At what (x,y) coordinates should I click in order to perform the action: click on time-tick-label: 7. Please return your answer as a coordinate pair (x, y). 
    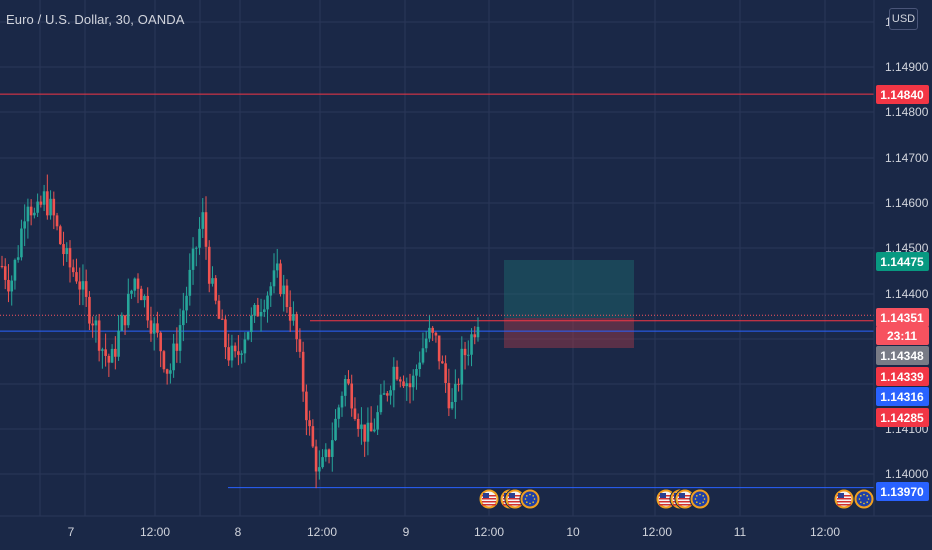
    Looking at the image, I should click on (71, 532).